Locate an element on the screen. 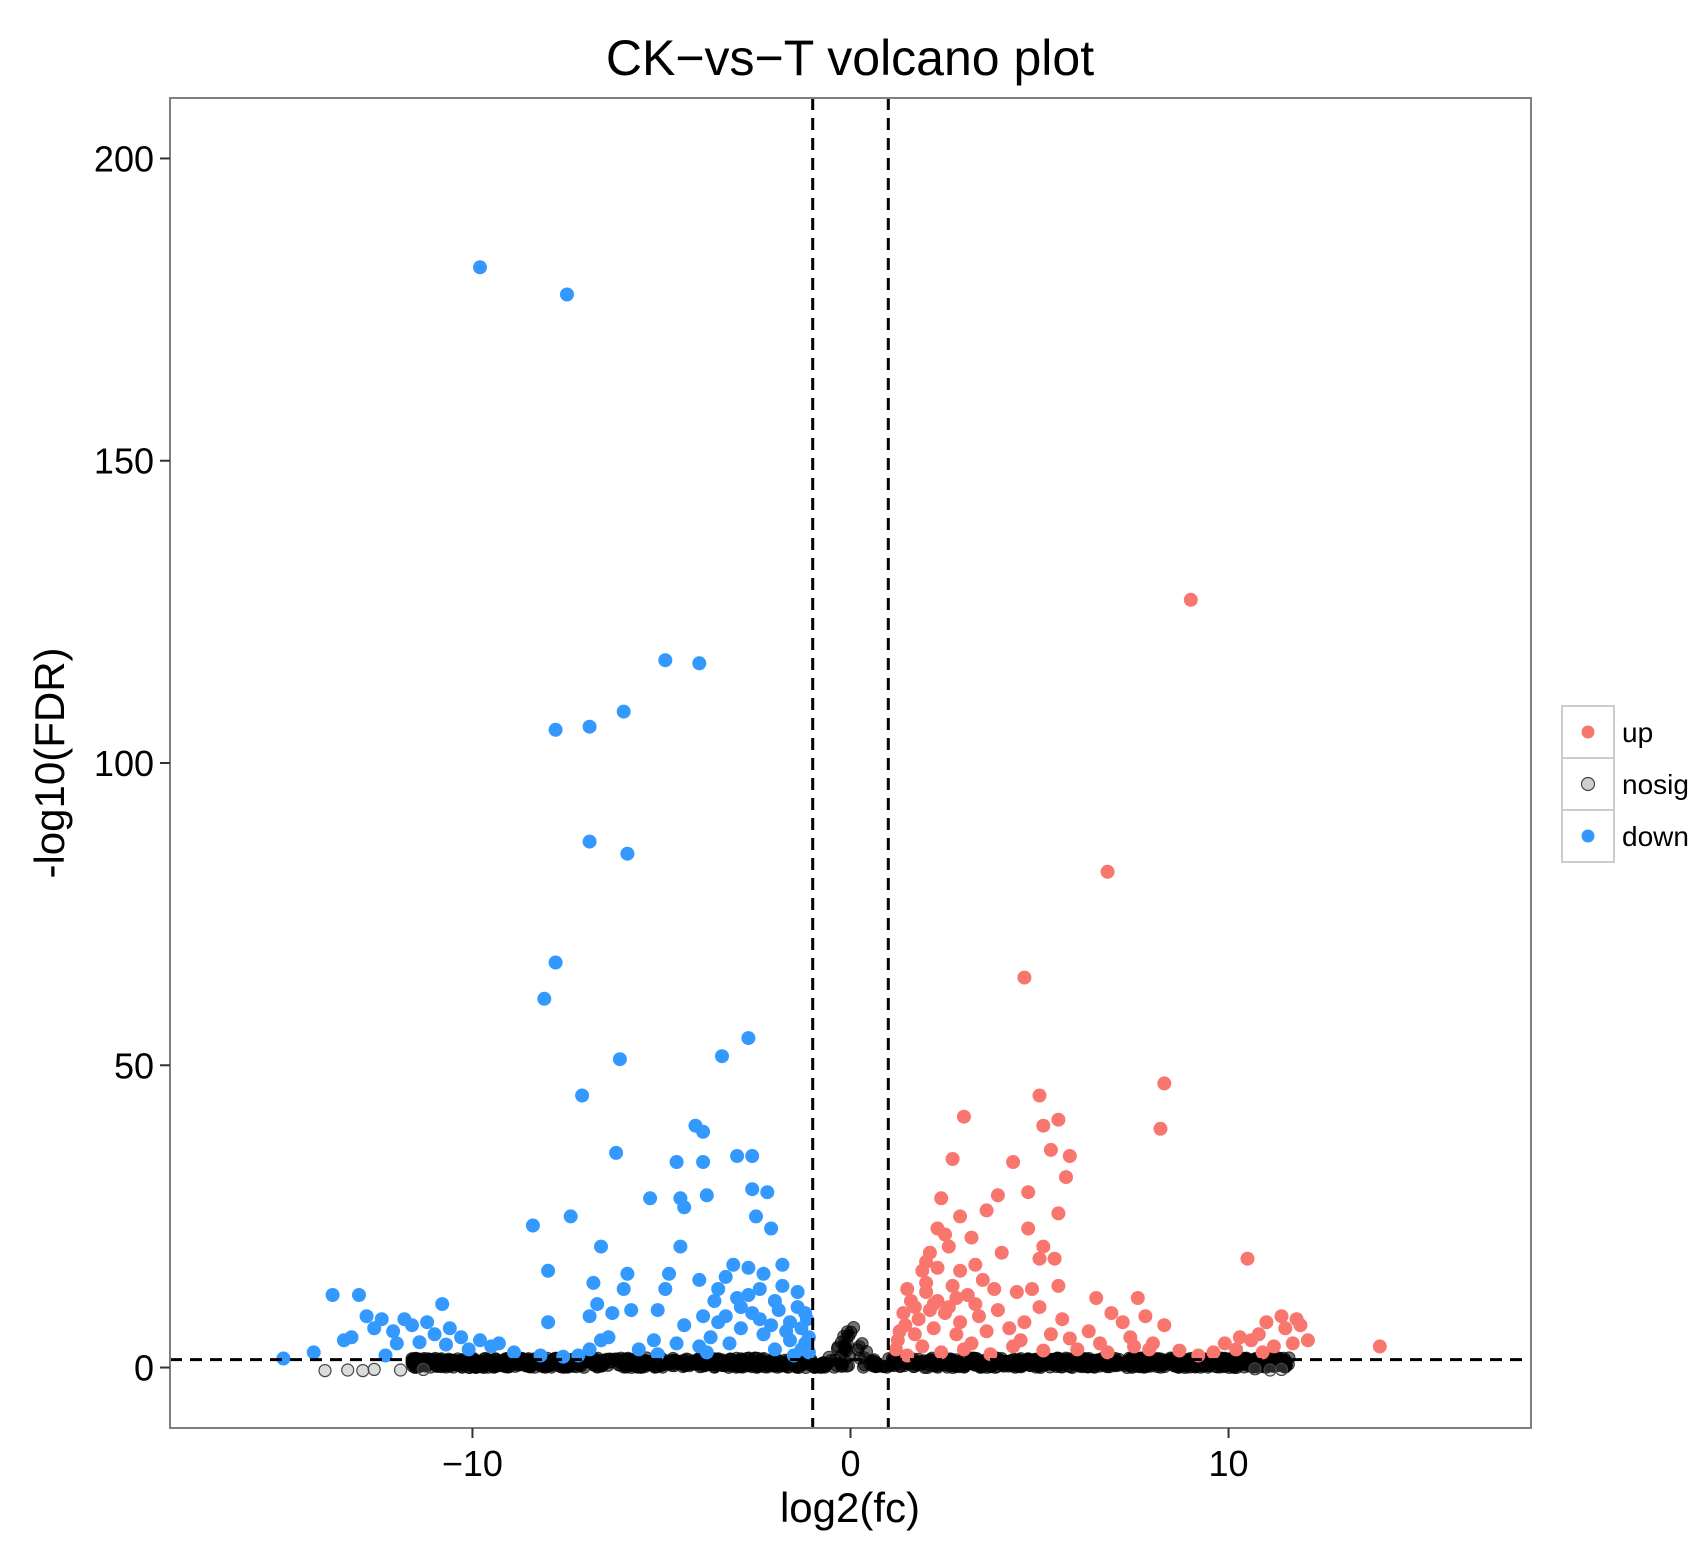  y-axis-title: -log10(FDR) is located at coordinates (49, 762).